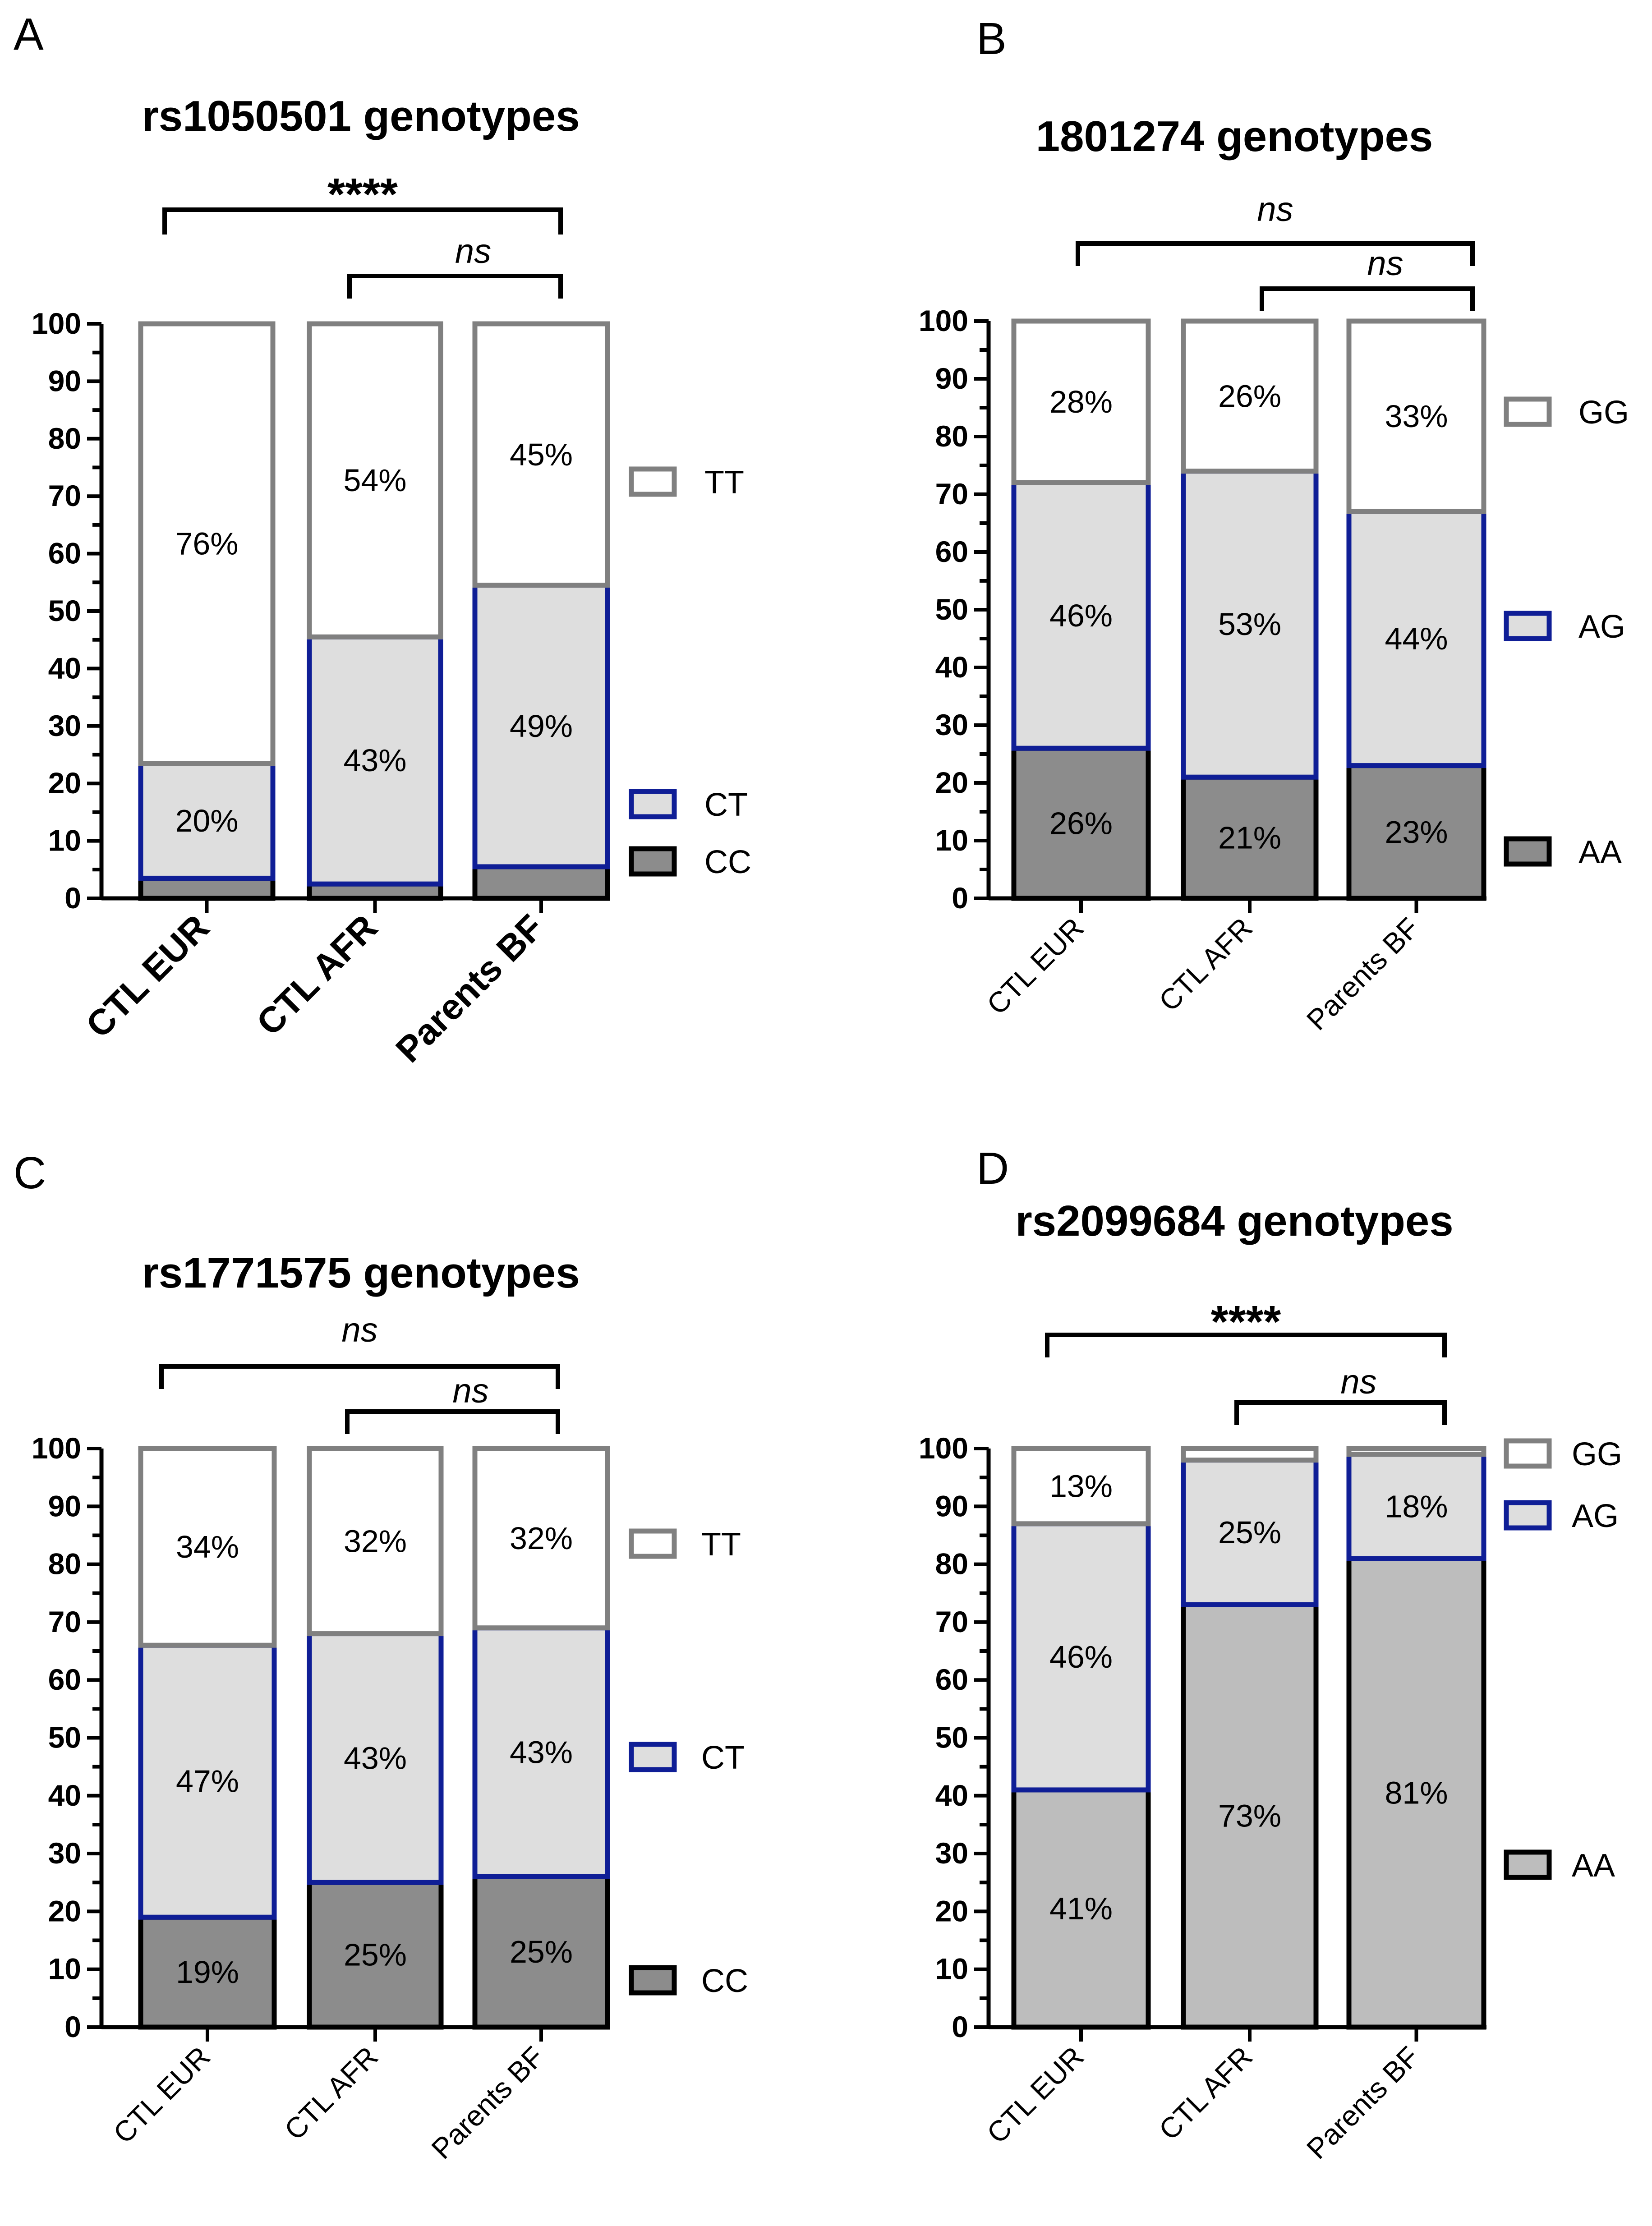 The height and width of the screenshot is (2226, 1652). What do you see at coordinates (29, 34) in the screenshot?
I see `panel-letter: A` at bounding box center [29, 34].